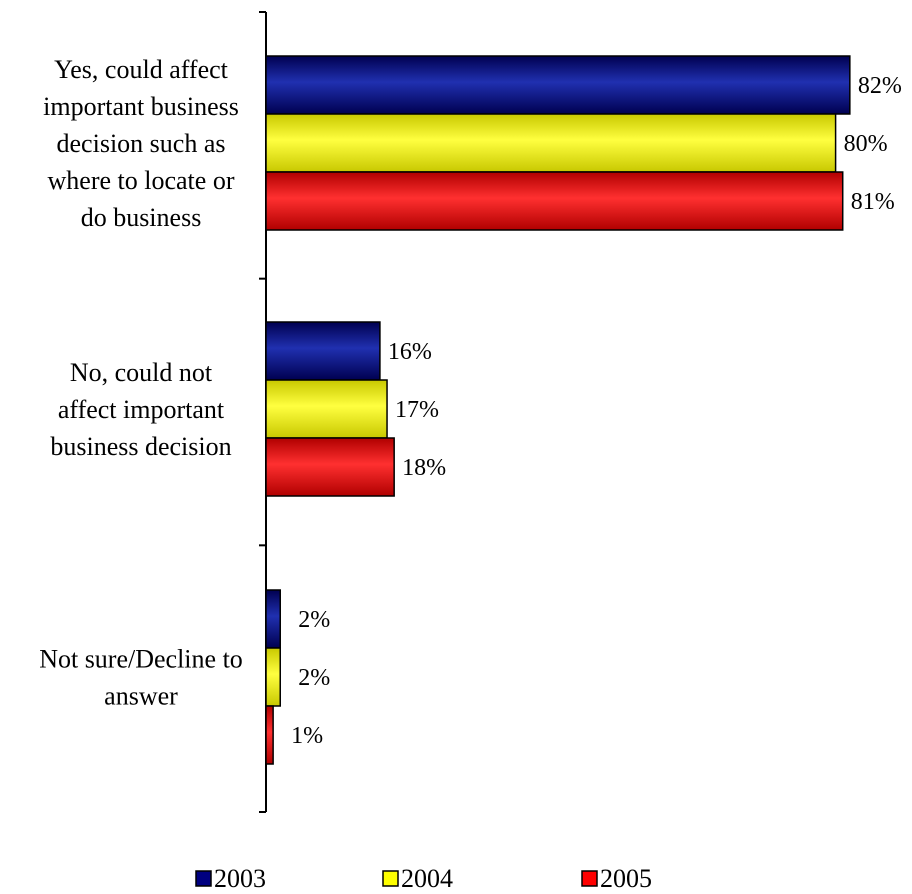 This screenshot has width=912, height=894. I want to click on legend-label-2004: 2004, so click(427, 878).